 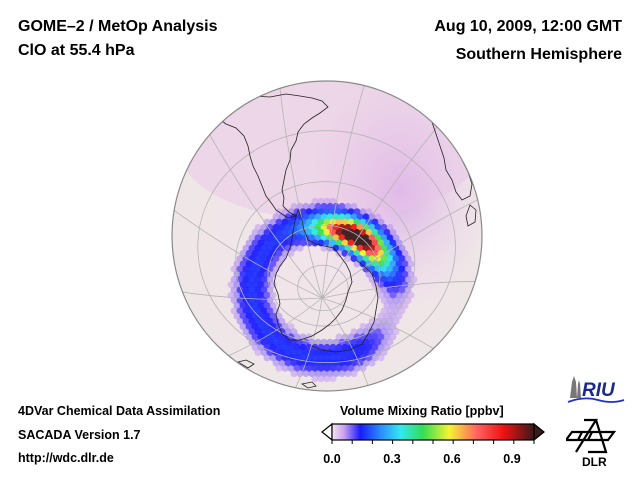 What do you see at coordinates (401, 242) in the screenshot?
I see `meridian-line` at bounding box center [401, 242].